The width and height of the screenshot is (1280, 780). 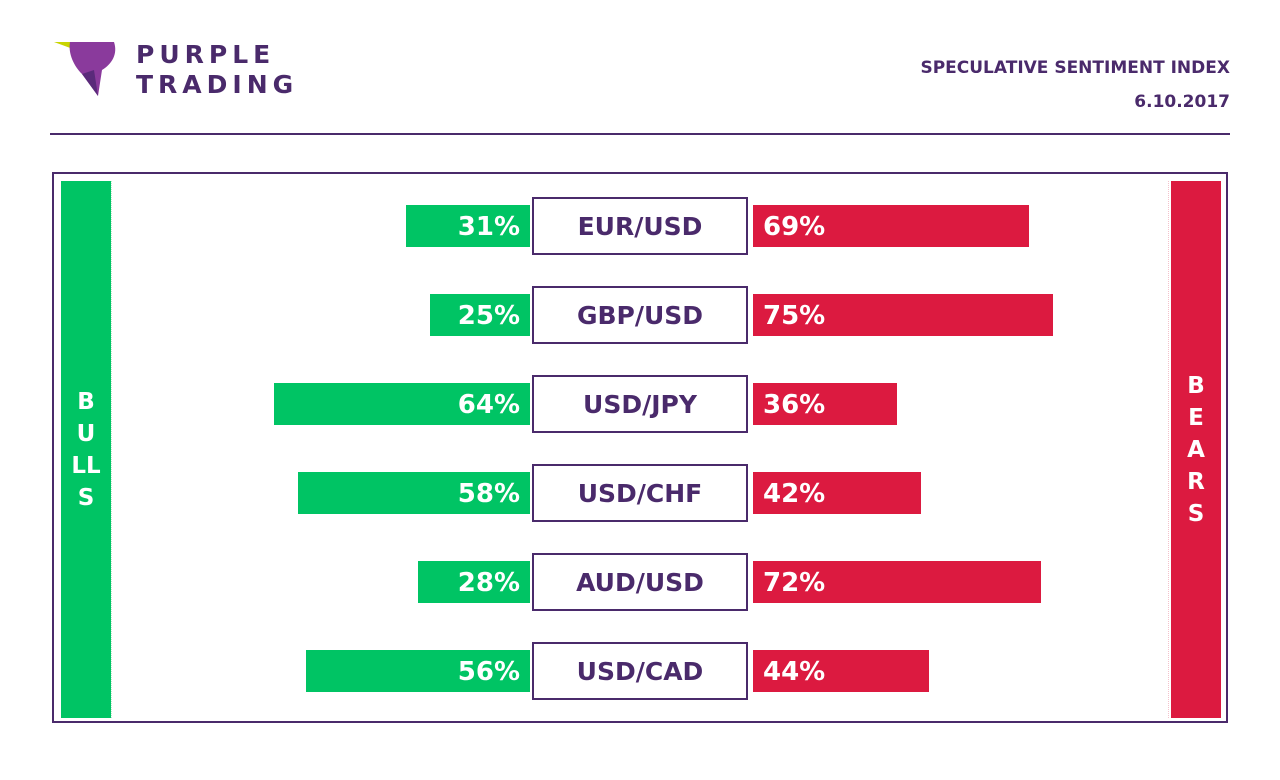 What do you see at coordinates (640, 671) in the screenshot?
I see `pair-label-usd-cad: USD/CAD` at bounding box center [640, 671].